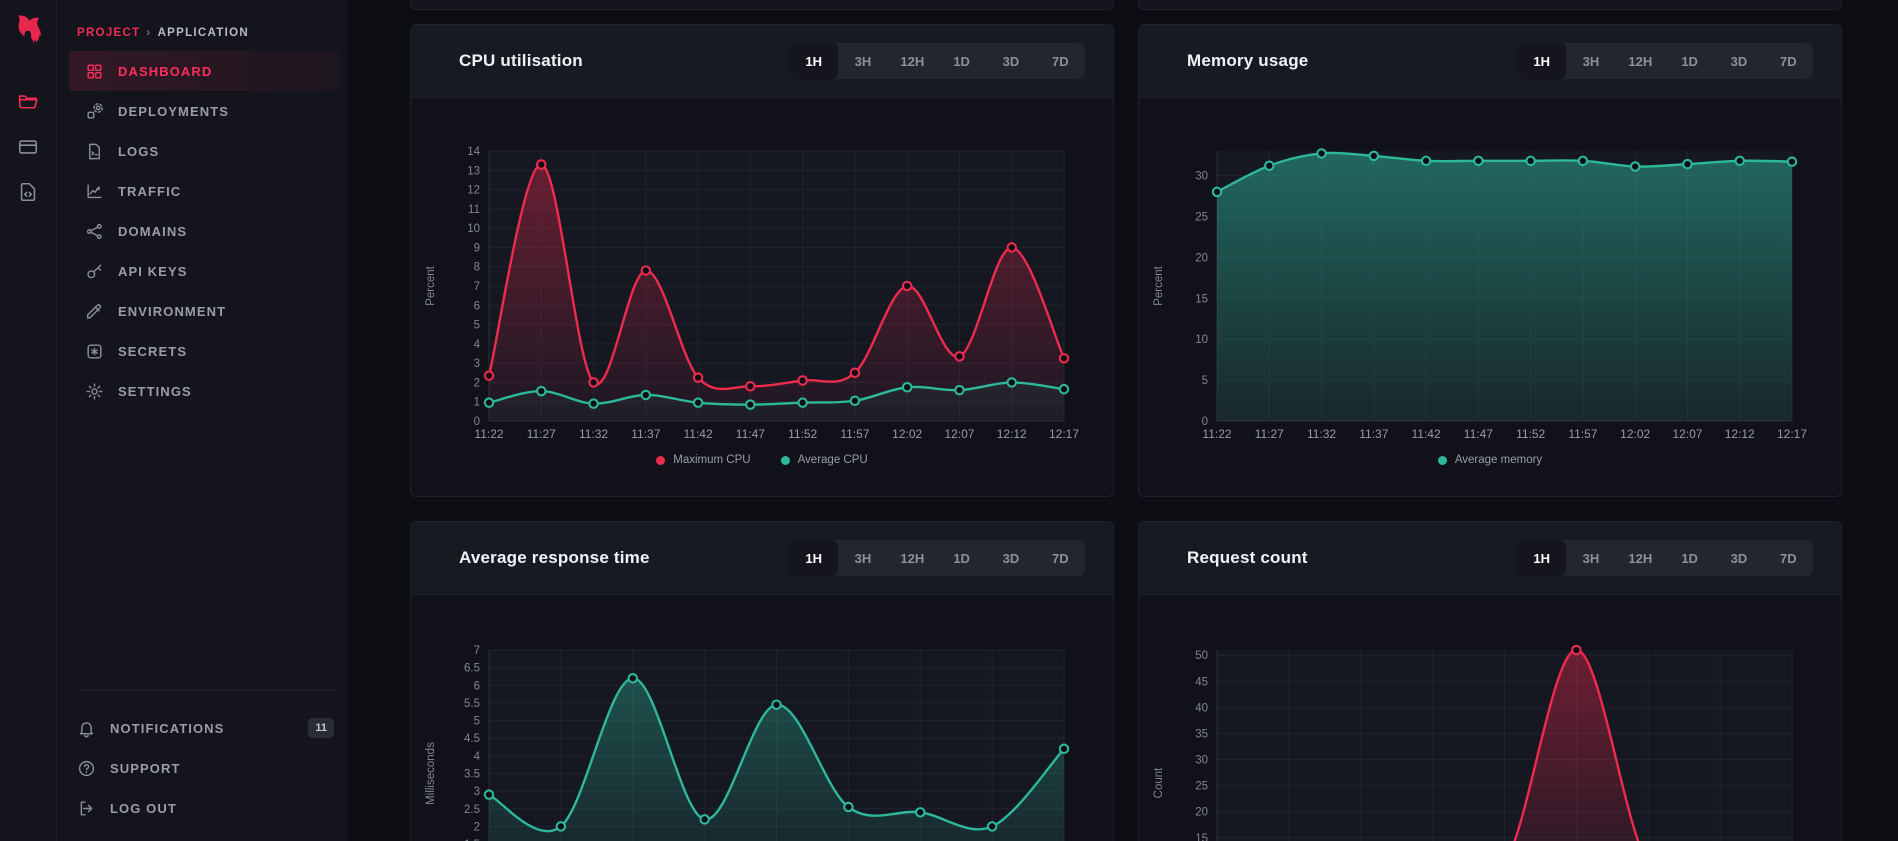 This screenshot has height=841, width=1898. I want to click on asterisk-icon, so click(94, 351).